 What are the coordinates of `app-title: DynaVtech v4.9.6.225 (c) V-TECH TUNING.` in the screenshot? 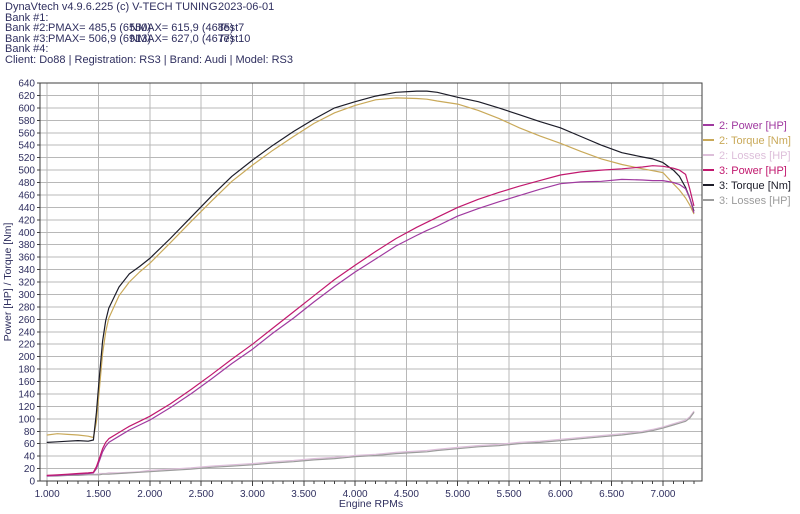 It's located at (113, 7).